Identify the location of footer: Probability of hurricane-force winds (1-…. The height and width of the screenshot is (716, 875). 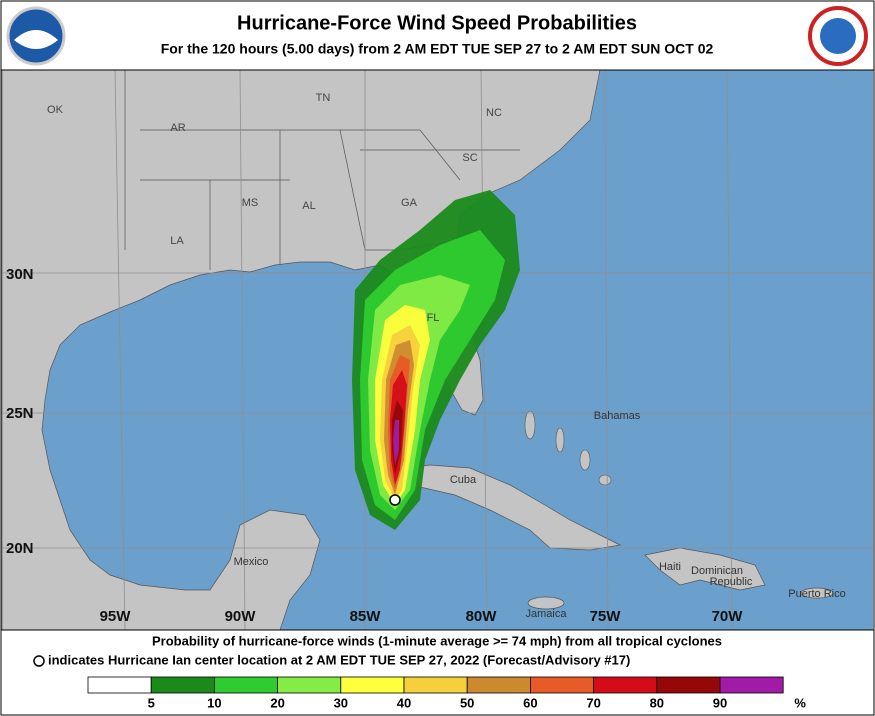
(377, 650).